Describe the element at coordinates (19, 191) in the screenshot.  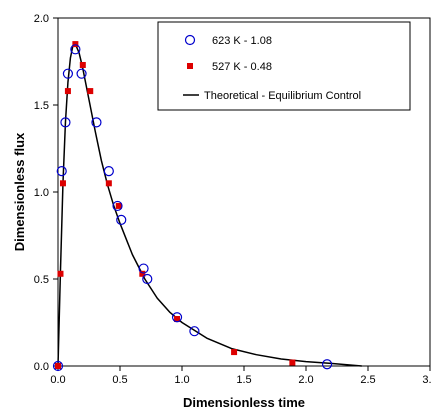
I see `y-axis-title: Dimensionless flux` at that location.